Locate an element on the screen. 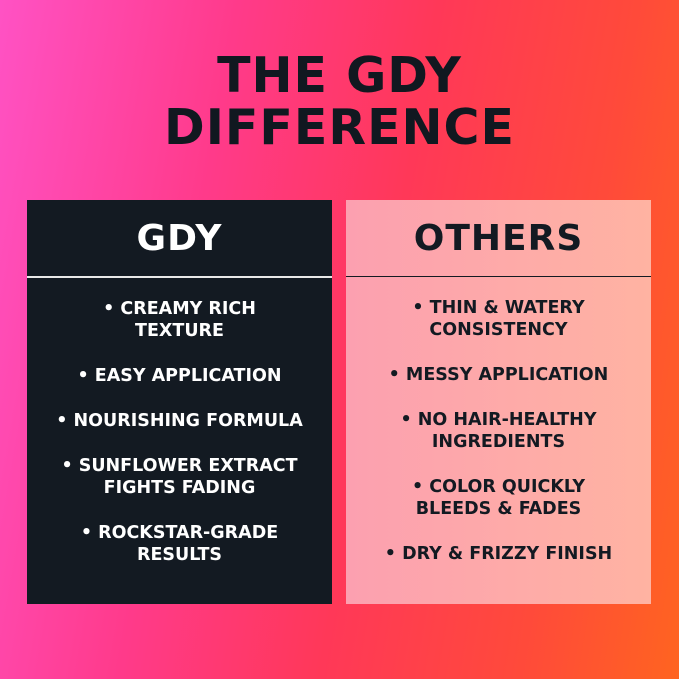  page-title: THE GDY DIFFERENCE is located at coordinates (339, 101).